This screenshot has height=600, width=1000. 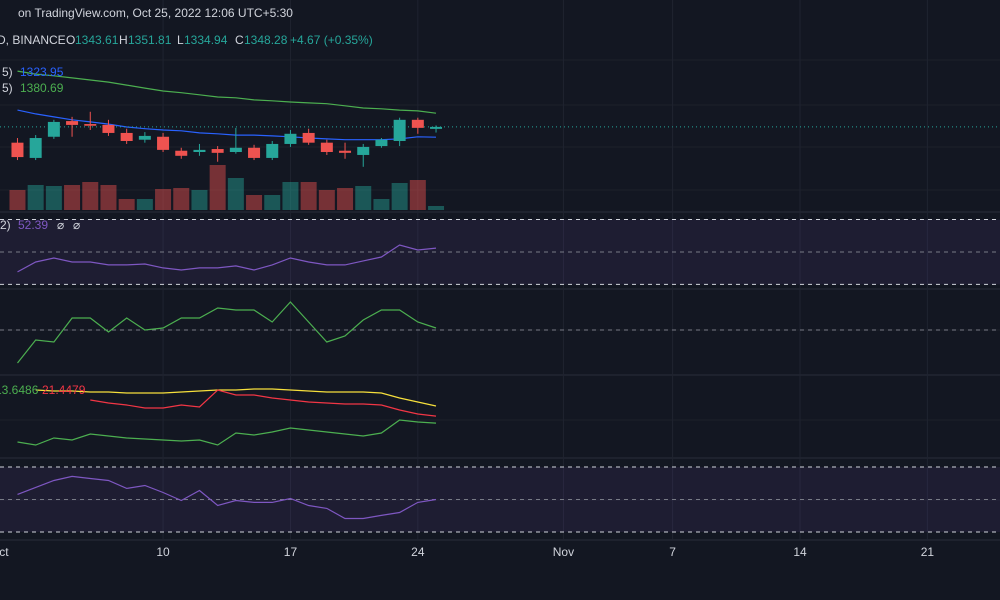 I want to click on ohlc-label: O, so click(x=70, y=40).